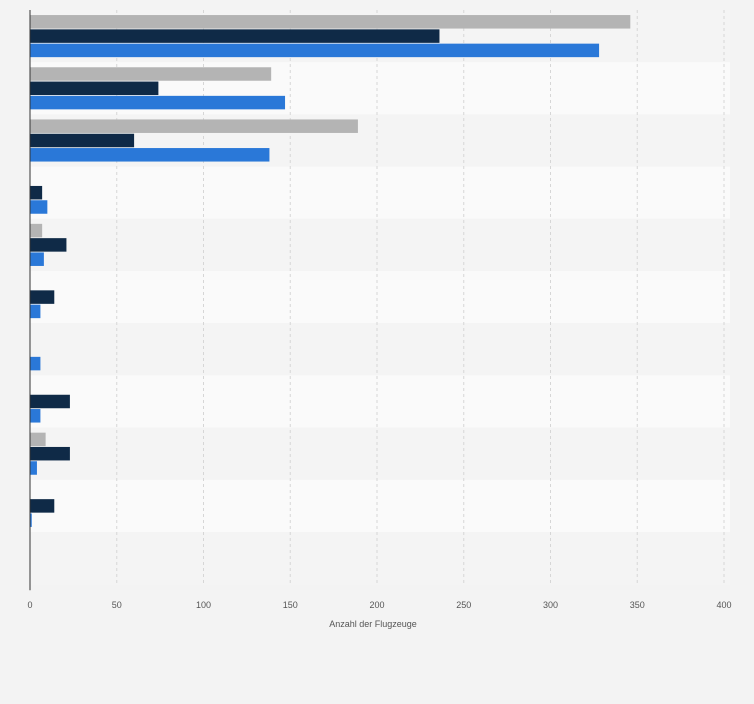 This screenshot has height=704, width=754. Describe the element at coordinates (463, 605) in the screenshot. I see `x-tick-label: 250` at that location.